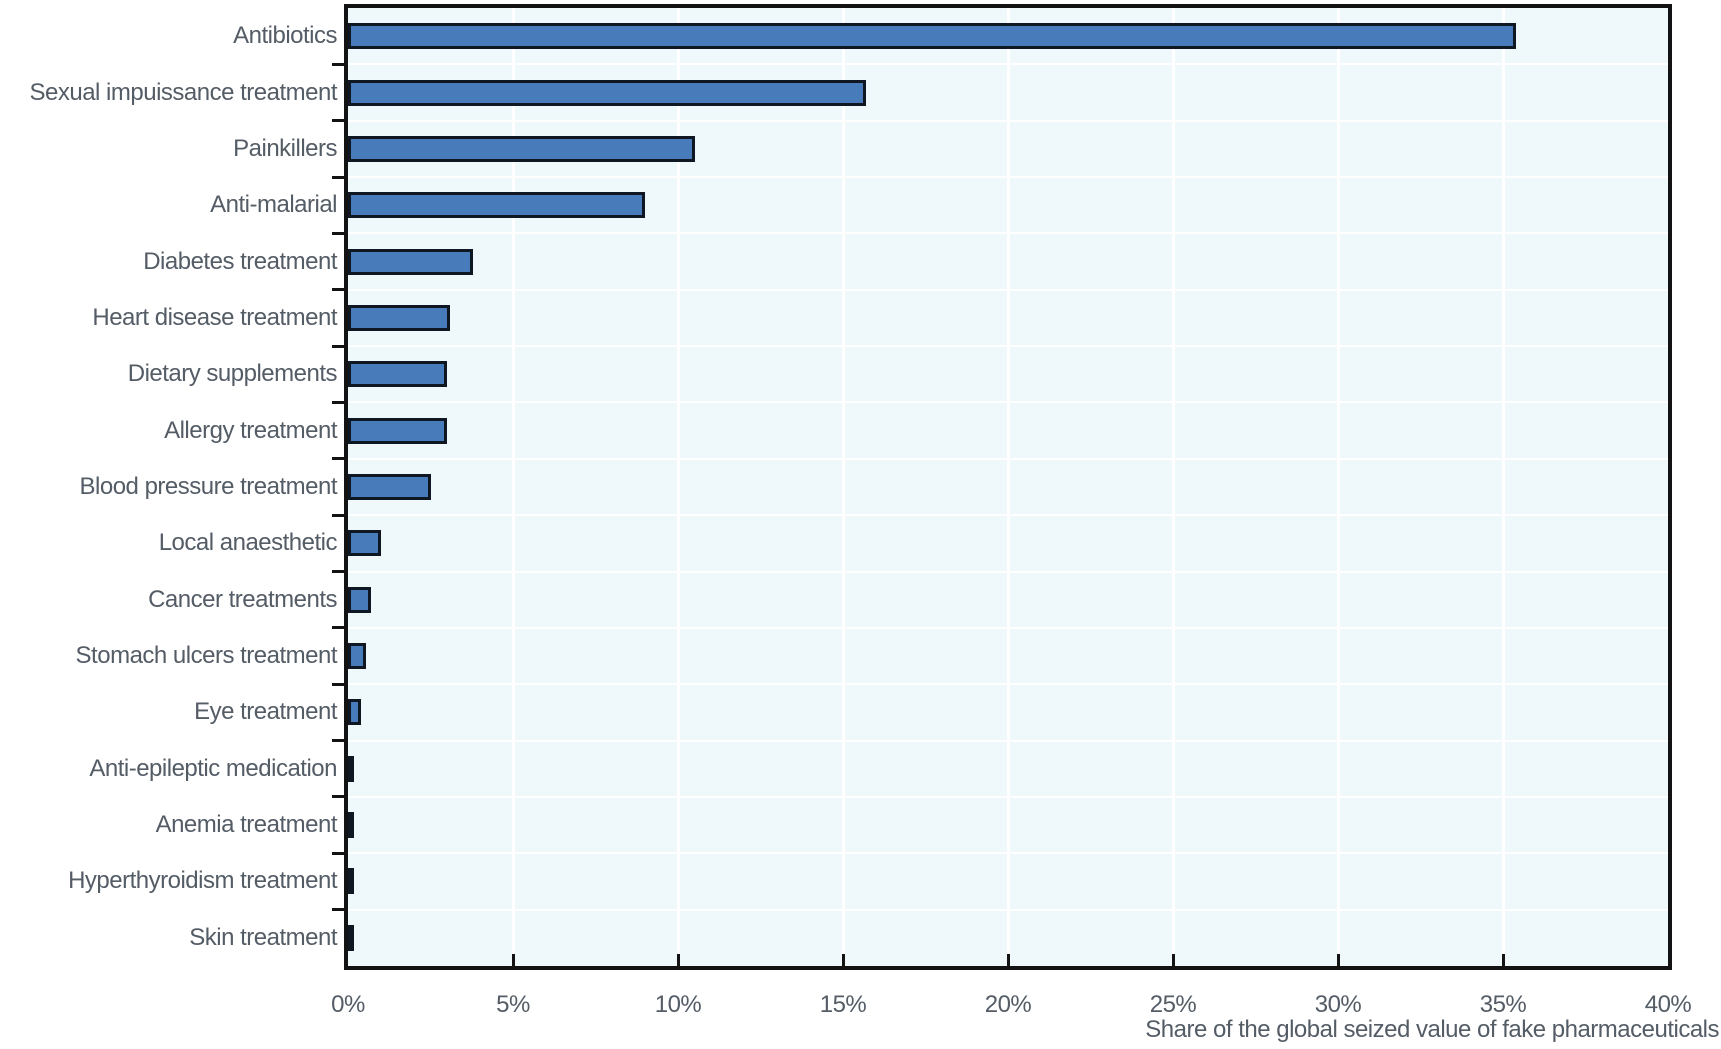  What do you see at coordinates (348, 1004) in the screenshot?
I see `x-tick-label: 0%` at bounding box center [348, 1004].